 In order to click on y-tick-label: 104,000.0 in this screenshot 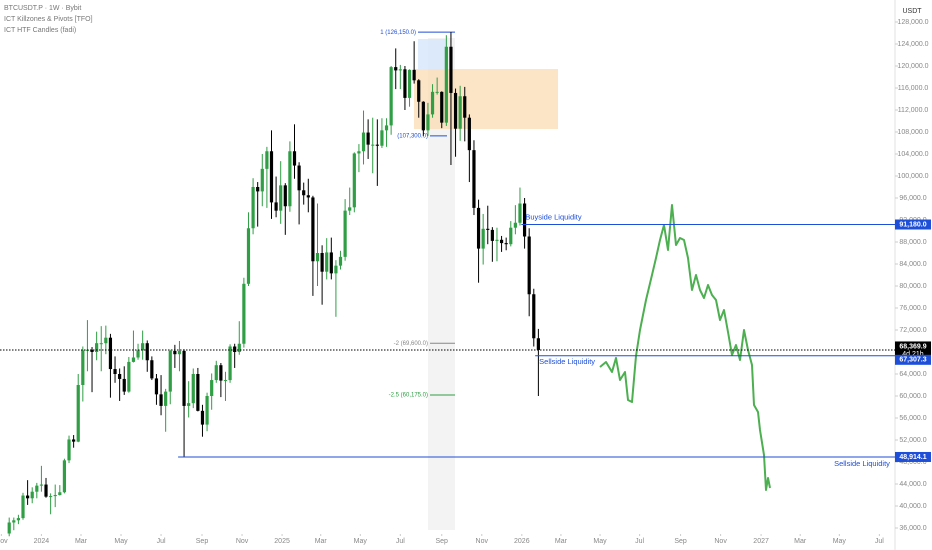, I will do `click(912, 154)`.